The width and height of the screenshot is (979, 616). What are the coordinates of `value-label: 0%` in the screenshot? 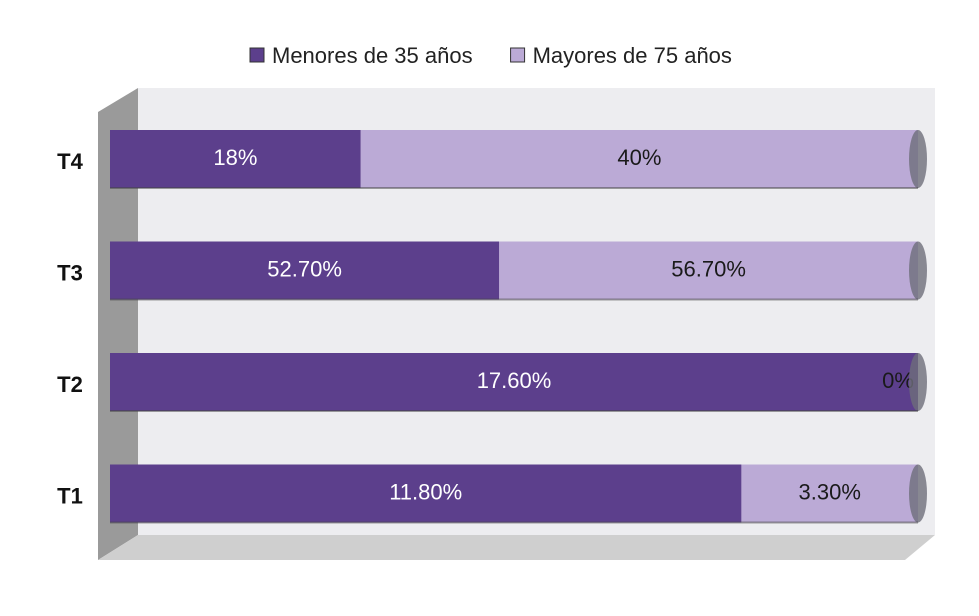 It's located at (898, 380).